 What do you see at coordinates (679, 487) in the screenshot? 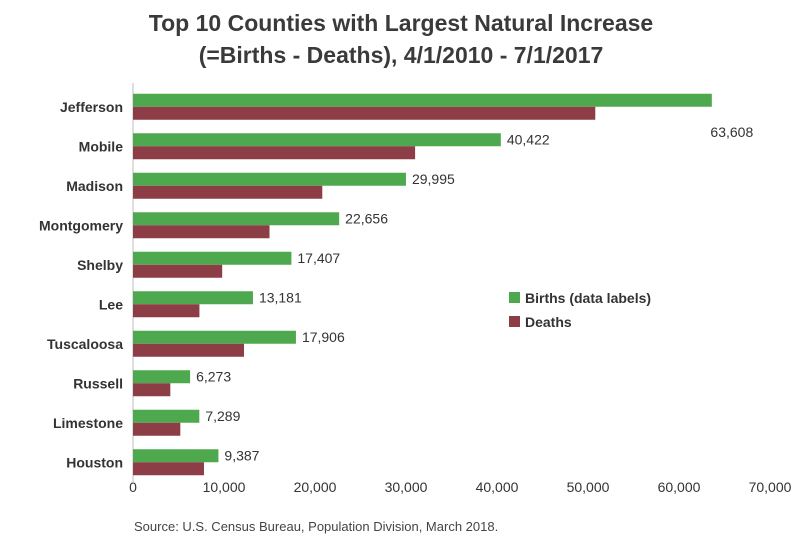
I see `x-tick-label: 60,000` at bounding box center [679, 487].